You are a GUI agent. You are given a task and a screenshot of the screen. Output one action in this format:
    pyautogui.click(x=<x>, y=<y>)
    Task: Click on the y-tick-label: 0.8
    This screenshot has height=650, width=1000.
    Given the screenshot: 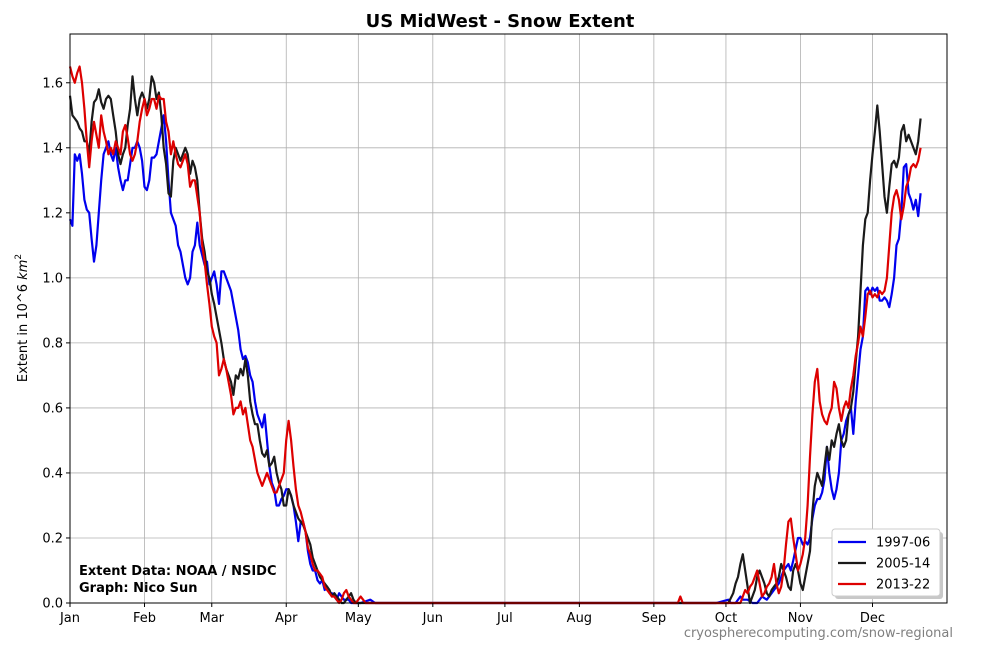 What is the action you would take?
    pyautogui.click(x=52, y=343)
    